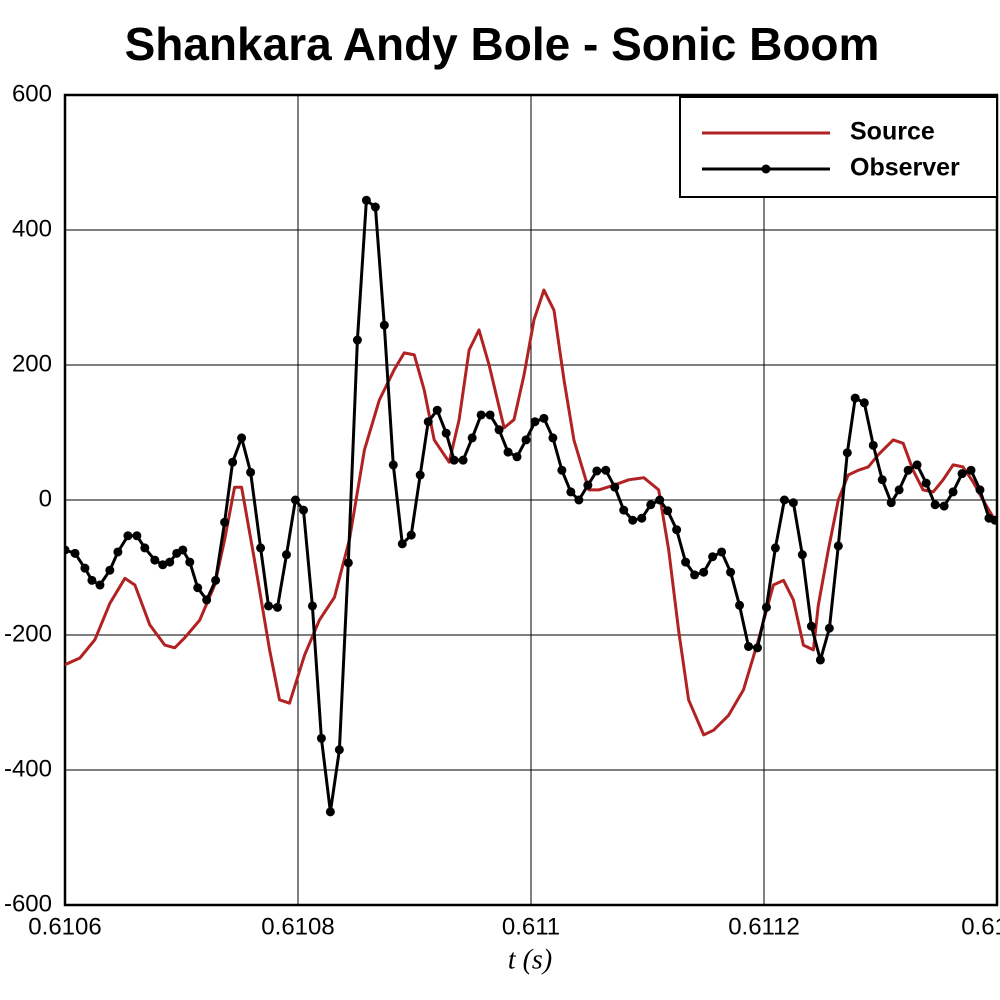  What do you see at coordinates (838, 147) in the screenshot?
I see `legend-box` at bounding box center [838, 147].